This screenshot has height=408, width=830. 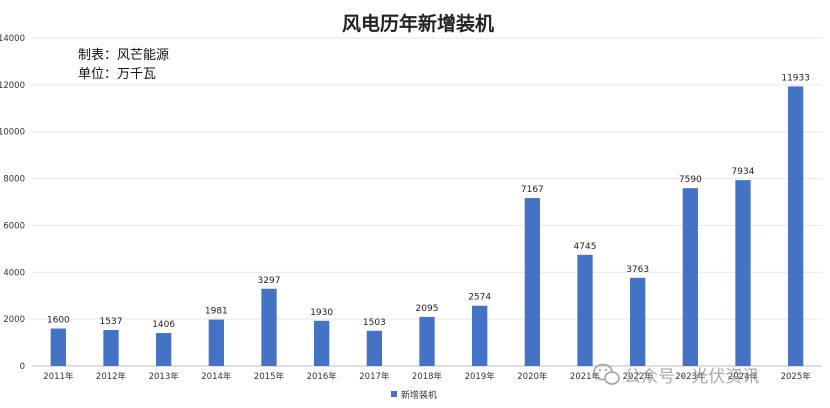 What do you see at coordinates (12, 133) in the screenshot?
I see `y-tick-label: 10000` at bounding box center [12, 133].